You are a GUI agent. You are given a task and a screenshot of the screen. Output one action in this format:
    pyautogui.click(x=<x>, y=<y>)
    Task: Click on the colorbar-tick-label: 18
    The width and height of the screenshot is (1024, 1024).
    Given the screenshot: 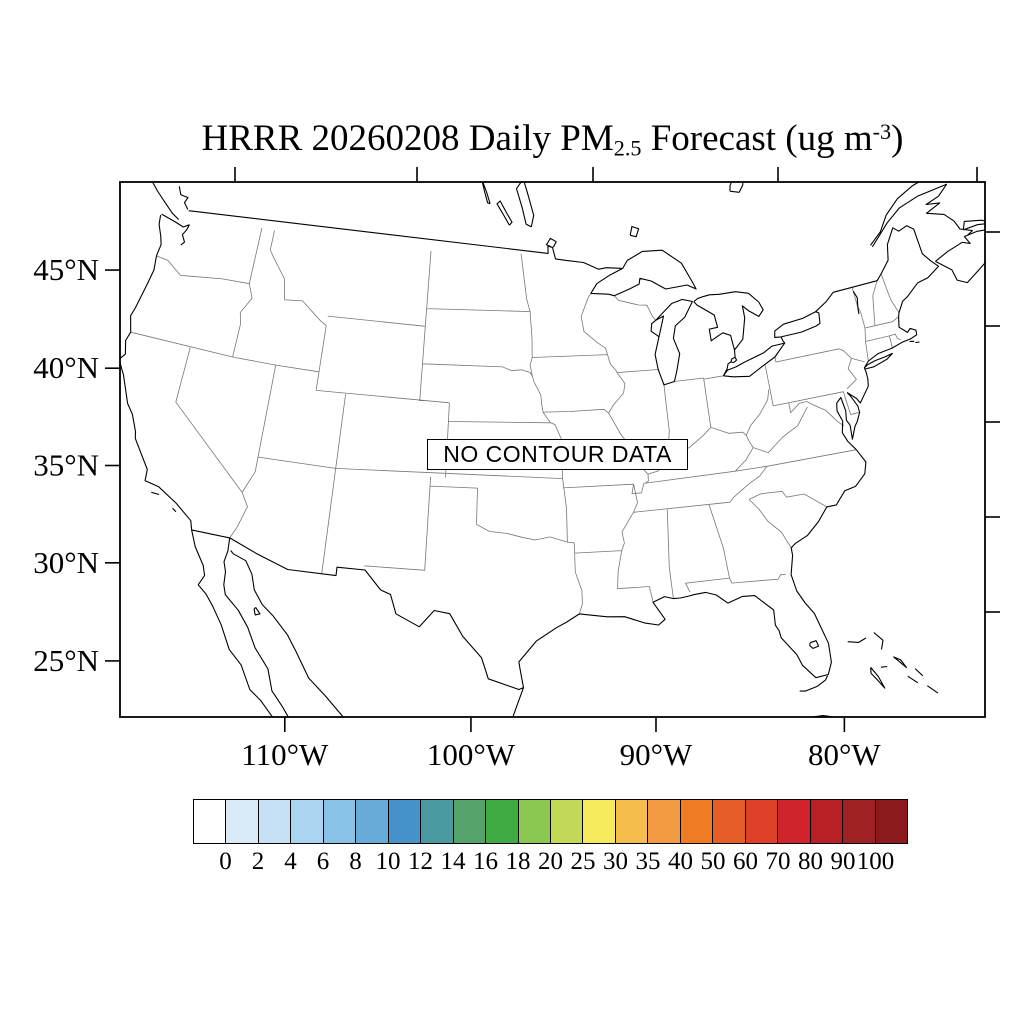 What is the action you would take?
    pyautogui.click(x=518, y=861)
    